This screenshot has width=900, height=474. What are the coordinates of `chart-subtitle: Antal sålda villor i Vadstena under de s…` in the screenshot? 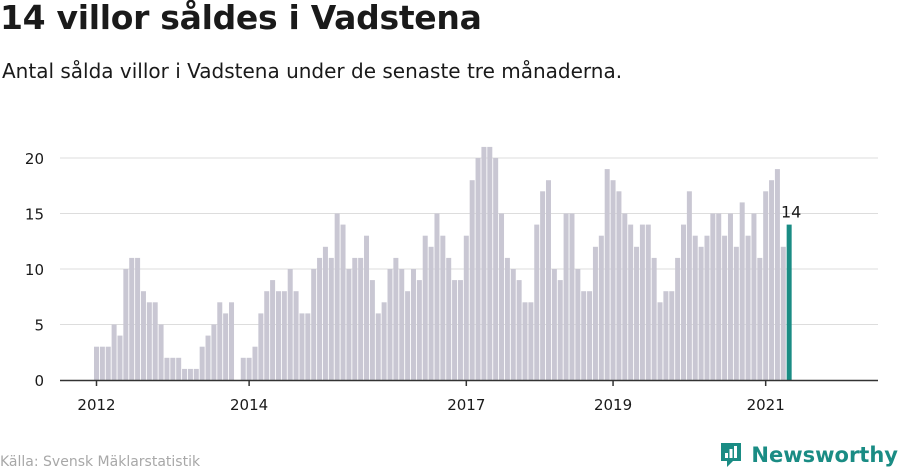 It's located at (312, 71).